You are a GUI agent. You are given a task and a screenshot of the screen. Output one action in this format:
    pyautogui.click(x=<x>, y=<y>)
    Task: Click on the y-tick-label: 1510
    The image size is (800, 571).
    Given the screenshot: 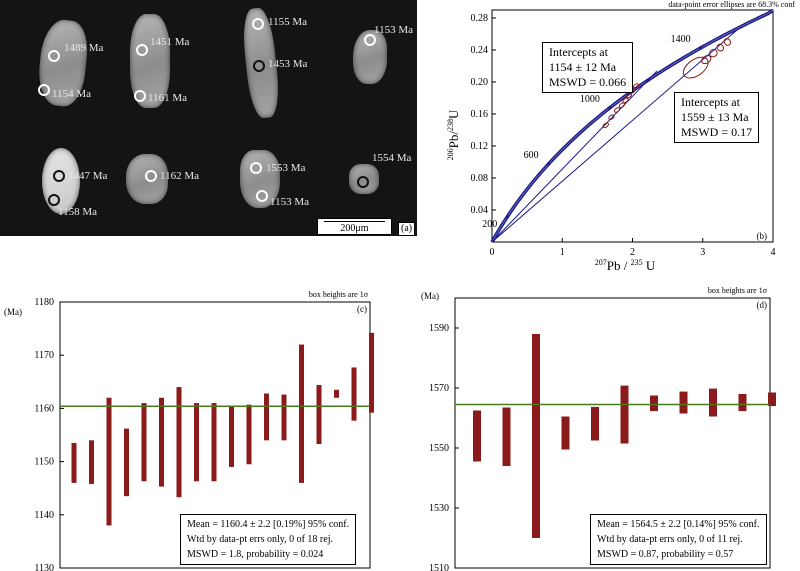 What is the action you would take?
    pyautogui.click(x=439, y=567)
    